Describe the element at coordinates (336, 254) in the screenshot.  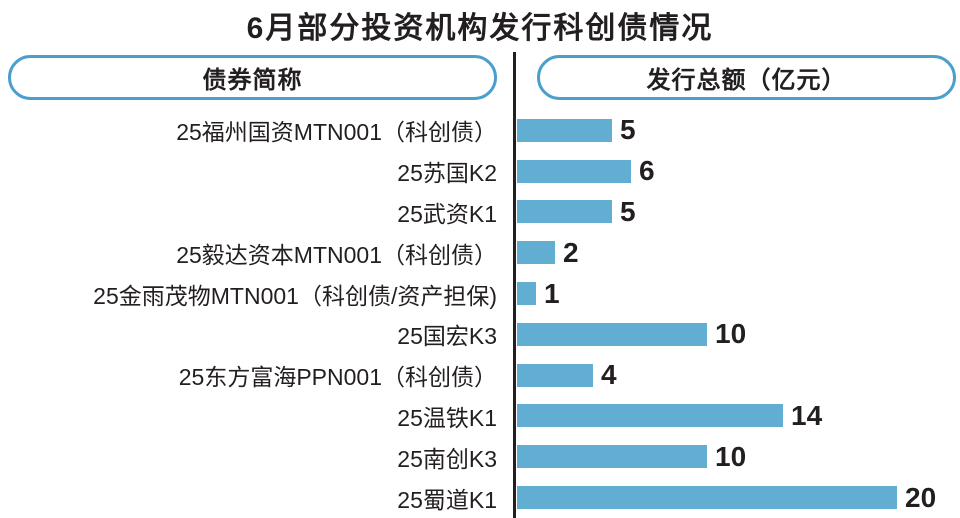
I see `bond-name-label: 25毅达资本MTN001（科创债）` at that location.